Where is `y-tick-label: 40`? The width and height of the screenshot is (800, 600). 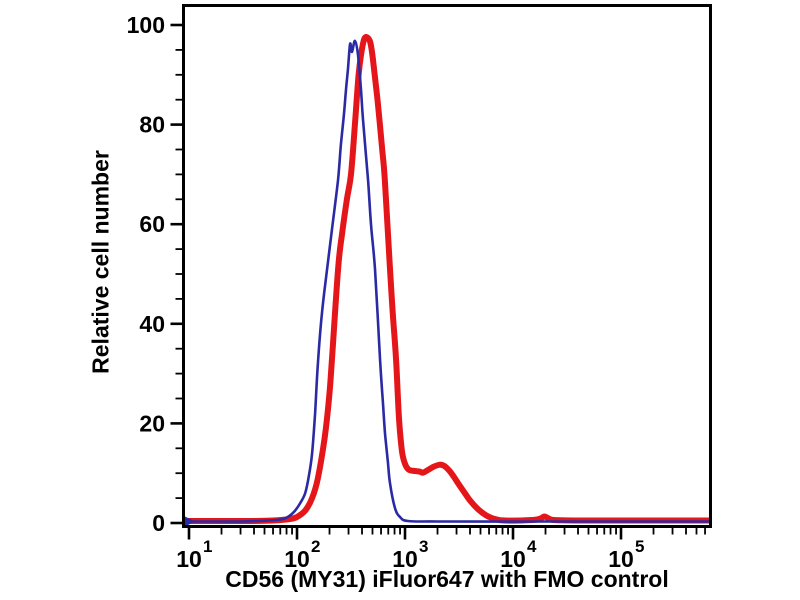
y-tick-label: 40 is located at coordinates (152, 324).